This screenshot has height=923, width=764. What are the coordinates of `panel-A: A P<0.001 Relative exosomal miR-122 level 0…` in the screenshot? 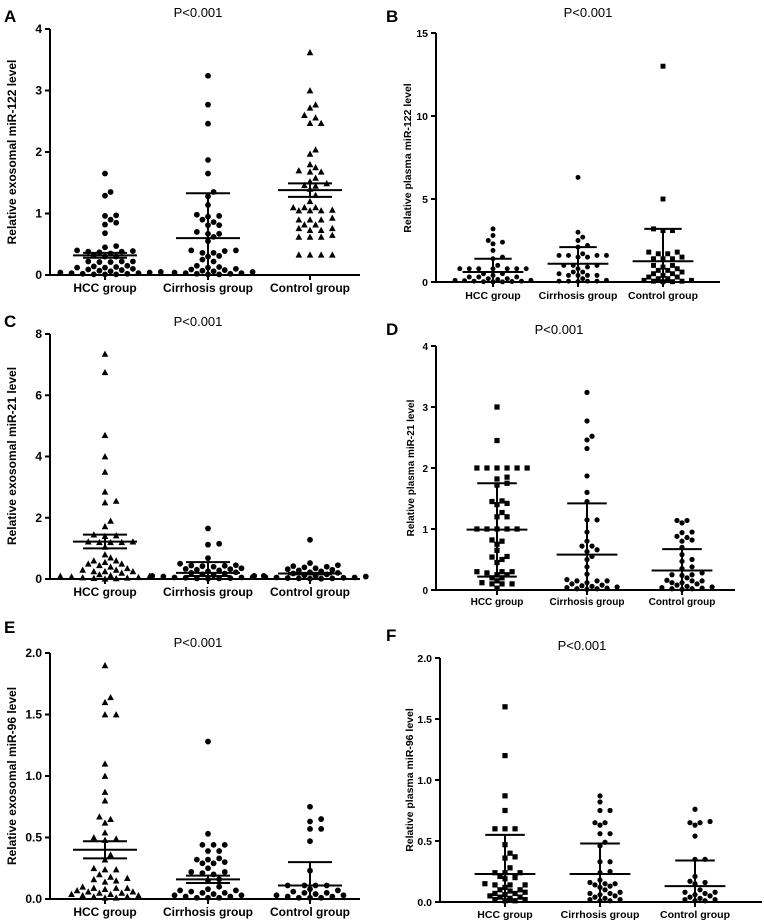 It's located at (182, 150).